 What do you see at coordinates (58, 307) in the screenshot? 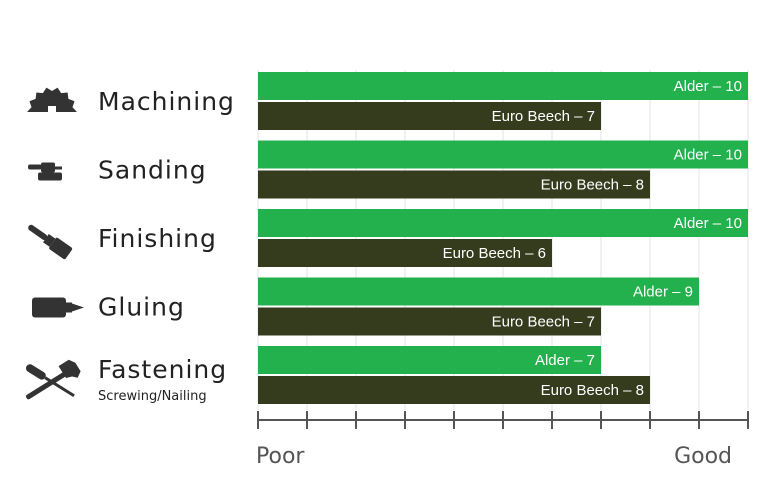
I see `glue-bottle-icon` at bounding box center [58, 307].